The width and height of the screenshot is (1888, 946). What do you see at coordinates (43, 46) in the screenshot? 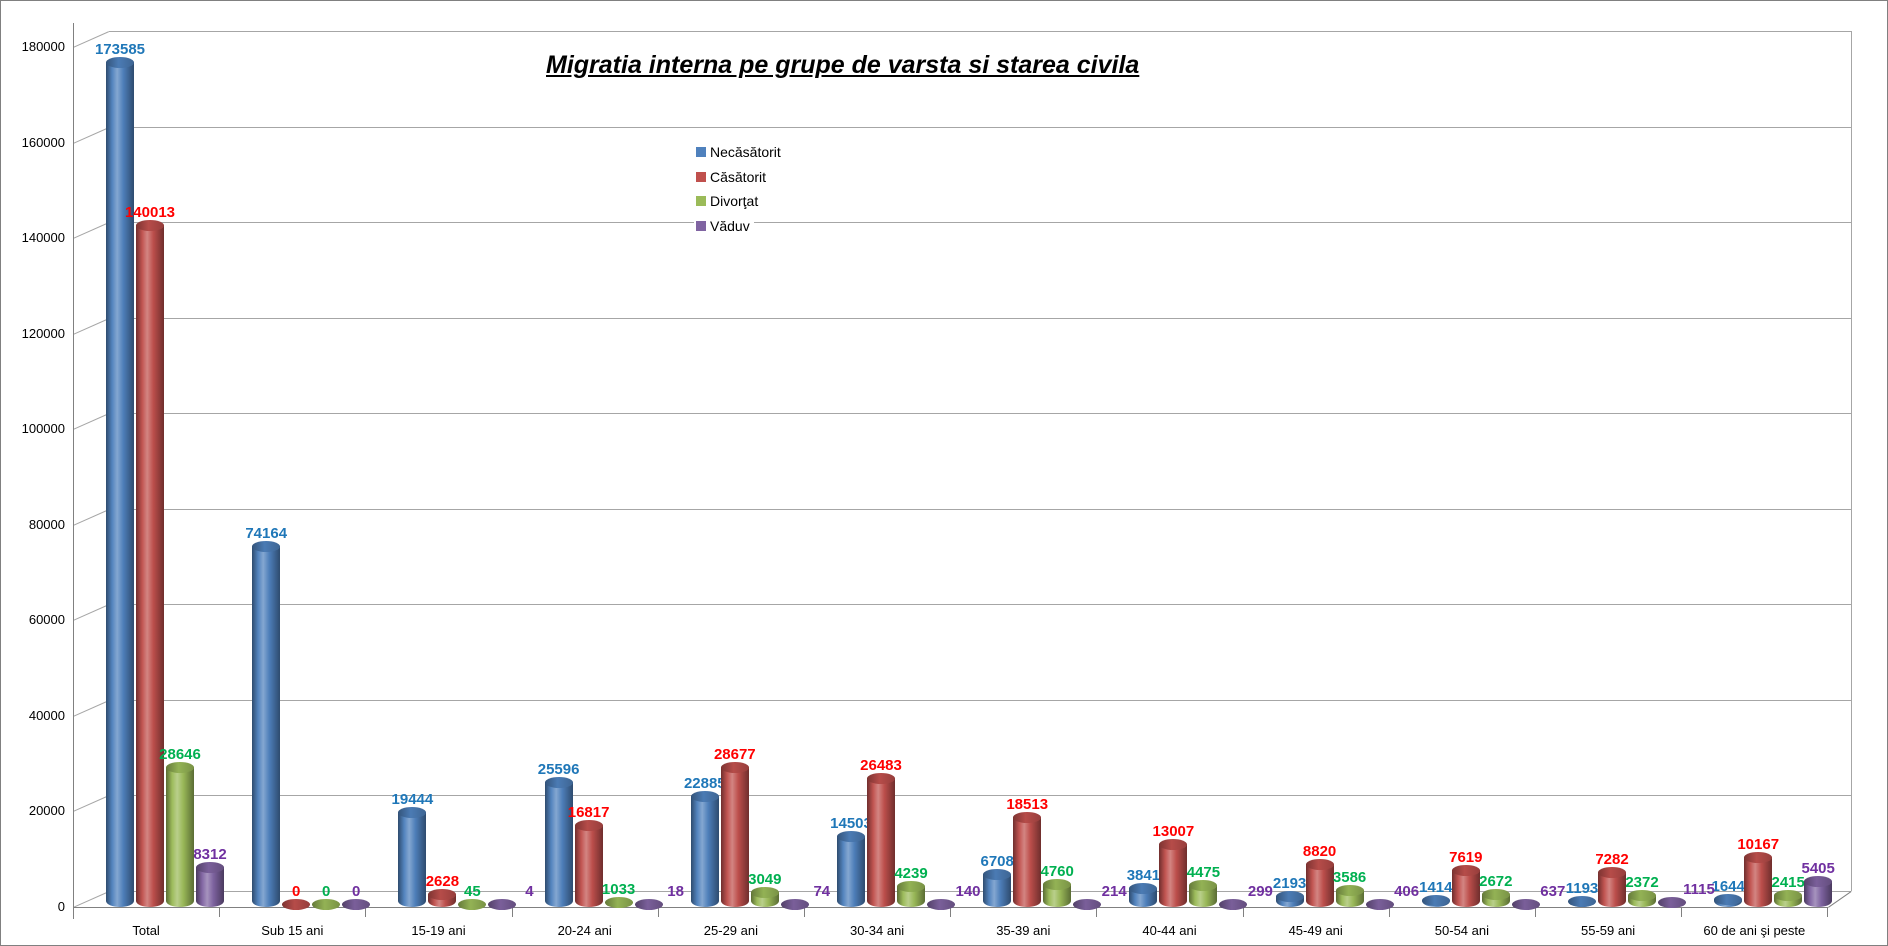
I see `y-axis-tick-label: 180000` at bounding box center [43, 46].